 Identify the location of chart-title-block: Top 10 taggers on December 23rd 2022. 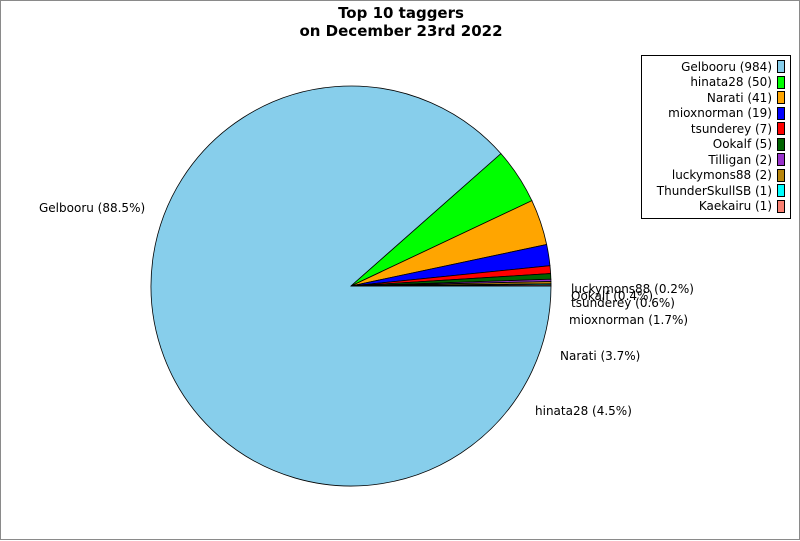
(400, 22).